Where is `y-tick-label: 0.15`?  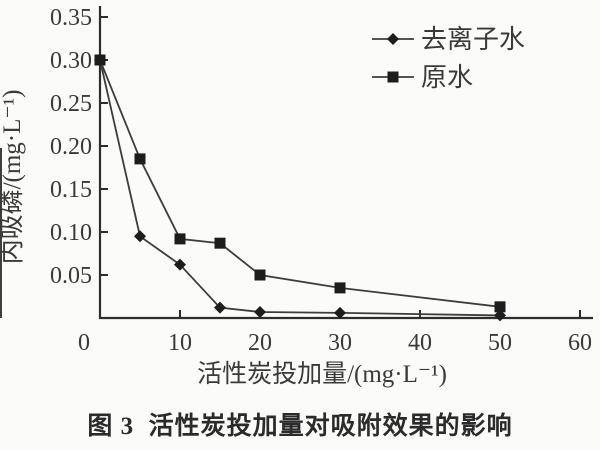 y-tick-label: 0.15 is located at coordinates (71, 190).